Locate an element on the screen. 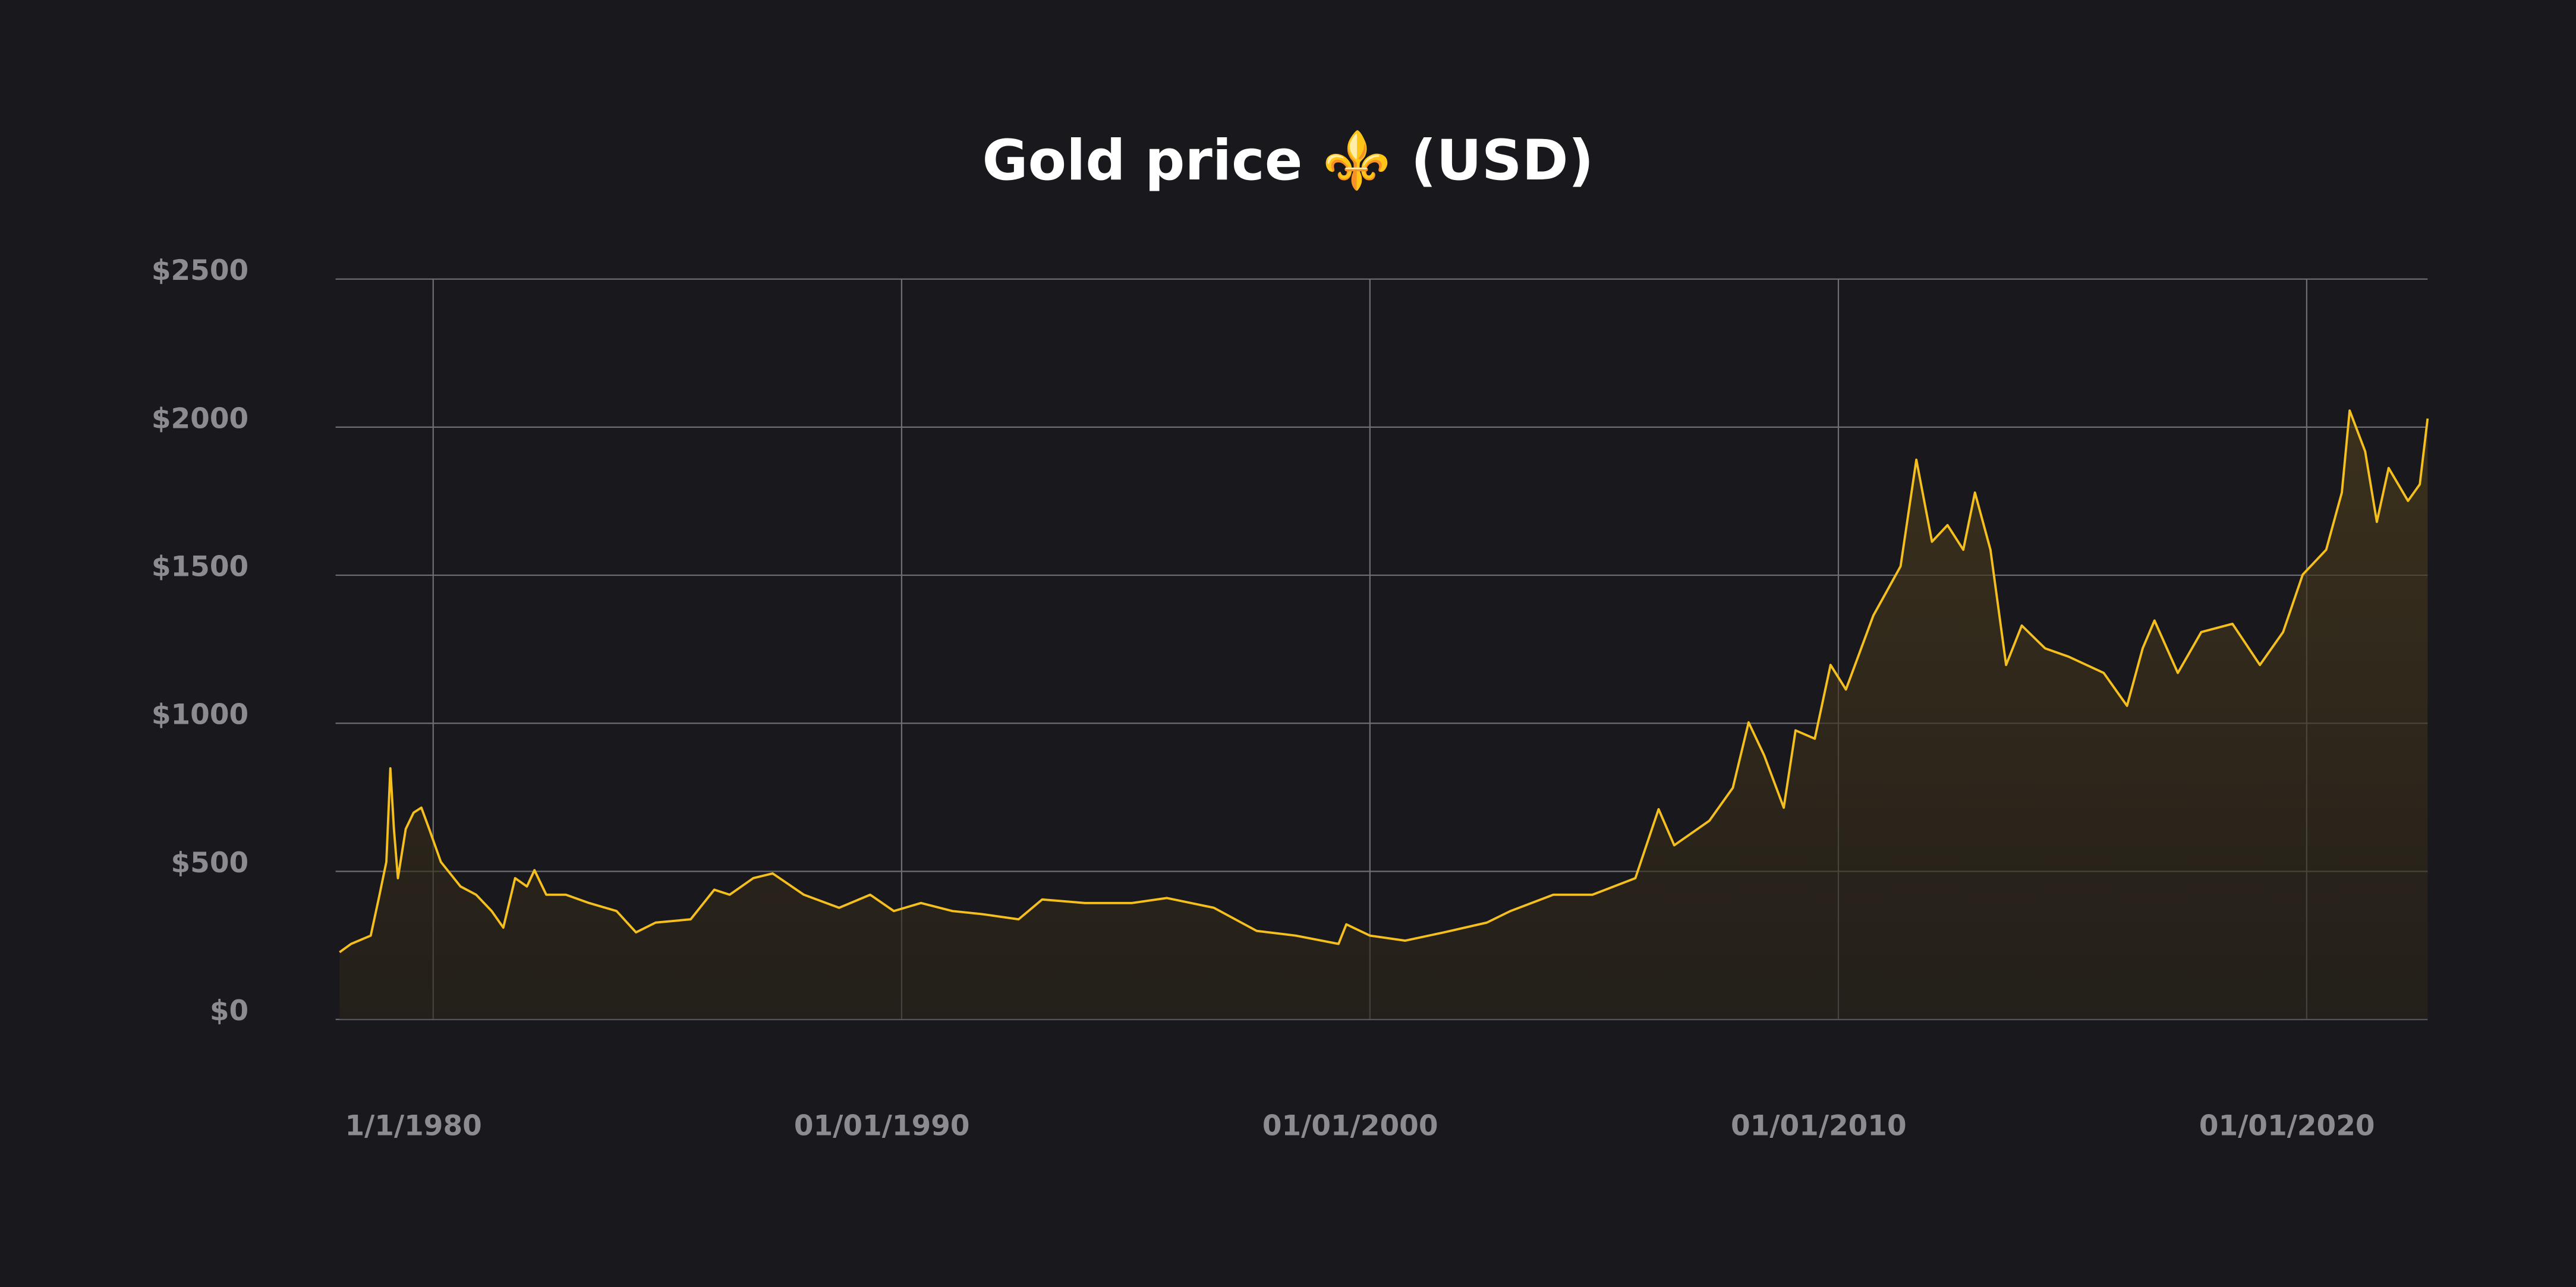 This screenshot has height=1287, width=2576. x-tick-label: 1/1/1980 is located at coordinates (413, 1126).